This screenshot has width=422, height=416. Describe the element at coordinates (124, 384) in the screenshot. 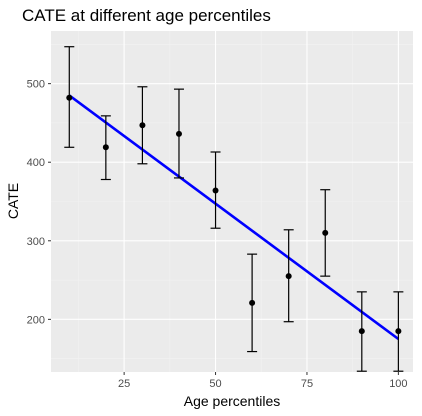

I see `x-tick-label: 25` at that location.